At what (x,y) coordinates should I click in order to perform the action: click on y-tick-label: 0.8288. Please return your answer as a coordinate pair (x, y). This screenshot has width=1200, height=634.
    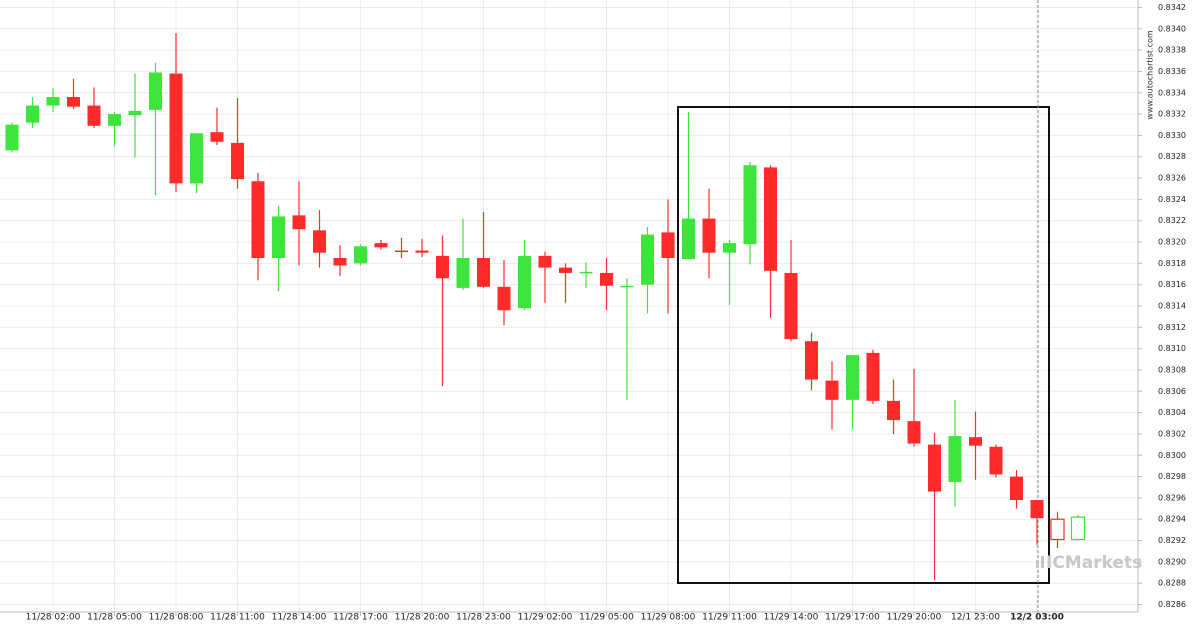
    Looking at the image, I should click on (1172, 583).